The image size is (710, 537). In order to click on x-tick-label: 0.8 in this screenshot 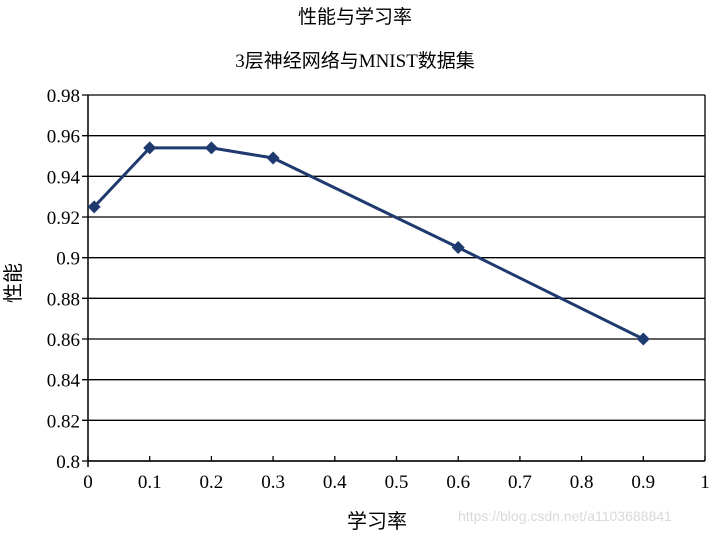, I will do `click(582, 482)`.